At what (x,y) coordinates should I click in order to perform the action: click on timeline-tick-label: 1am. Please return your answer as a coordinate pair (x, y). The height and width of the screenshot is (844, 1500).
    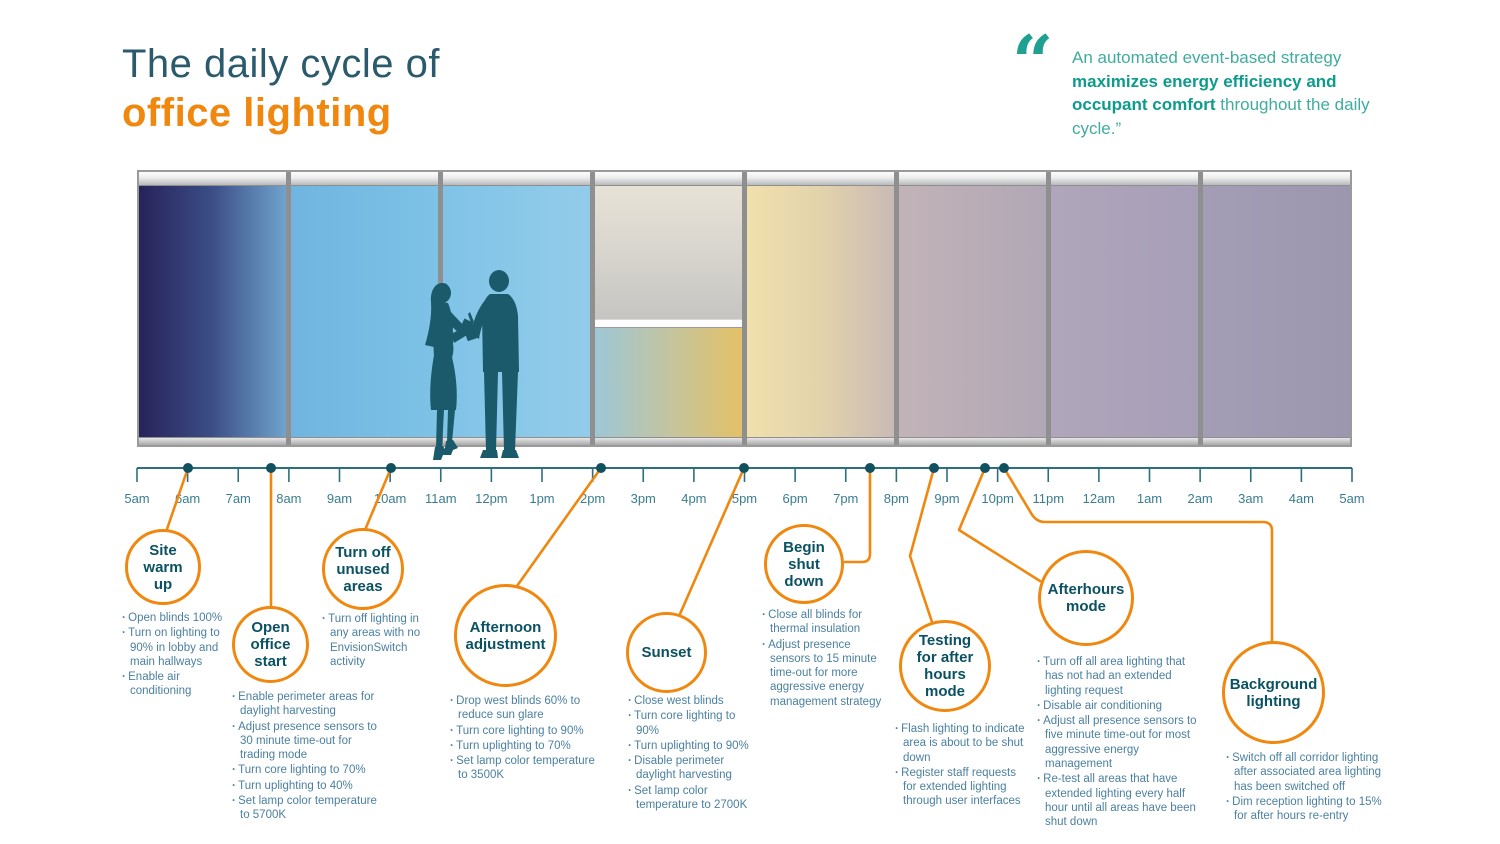
    Looking at the image, I should click on (1149, 498).